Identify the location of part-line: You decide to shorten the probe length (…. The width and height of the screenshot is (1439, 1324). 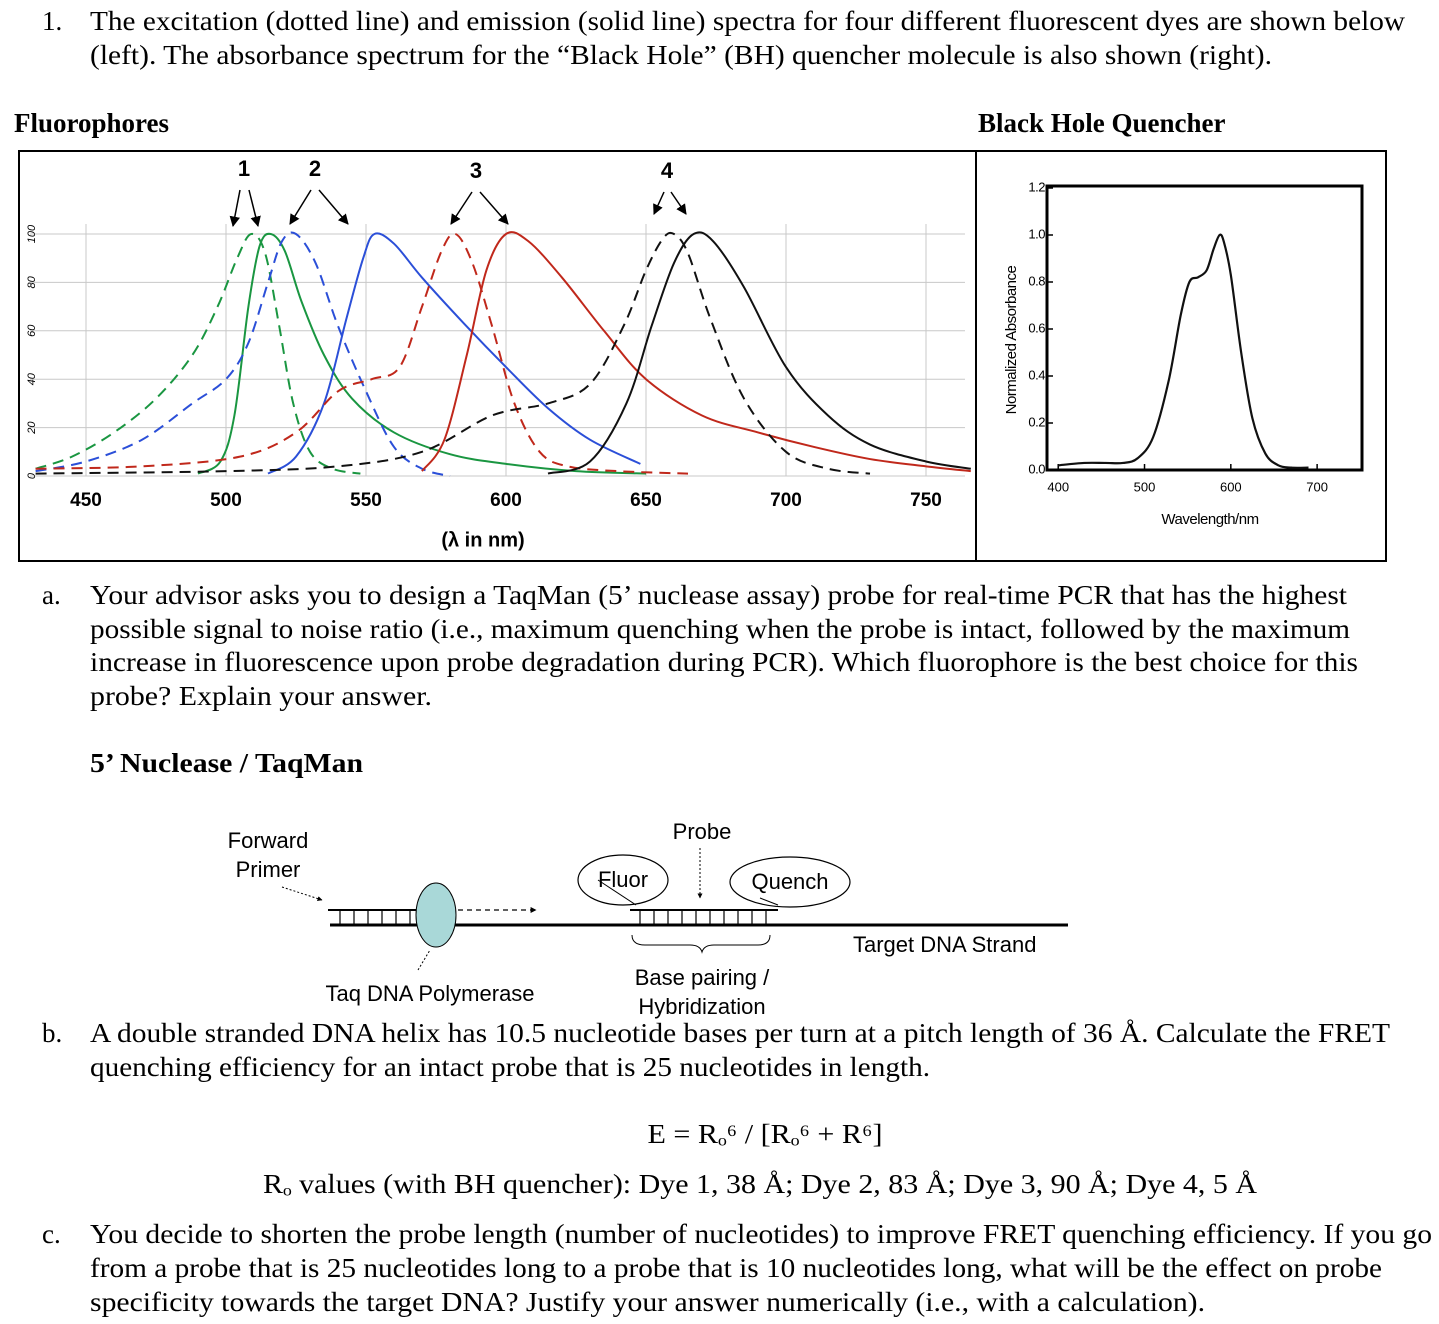
(761, 1234).